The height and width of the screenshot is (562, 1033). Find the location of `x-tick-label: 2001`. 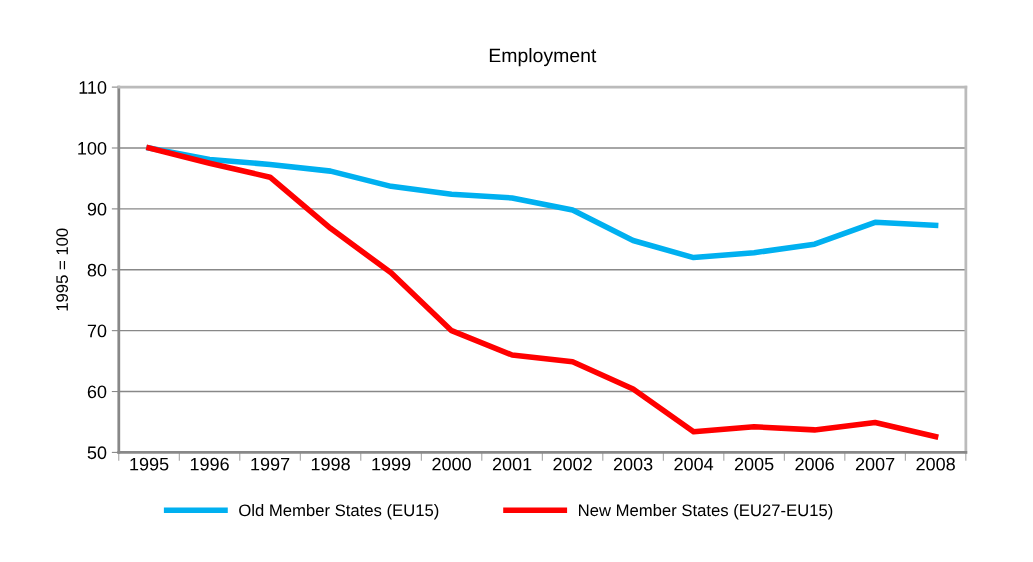

x-tick-label: 2001 is located at coordinates (512, 464).